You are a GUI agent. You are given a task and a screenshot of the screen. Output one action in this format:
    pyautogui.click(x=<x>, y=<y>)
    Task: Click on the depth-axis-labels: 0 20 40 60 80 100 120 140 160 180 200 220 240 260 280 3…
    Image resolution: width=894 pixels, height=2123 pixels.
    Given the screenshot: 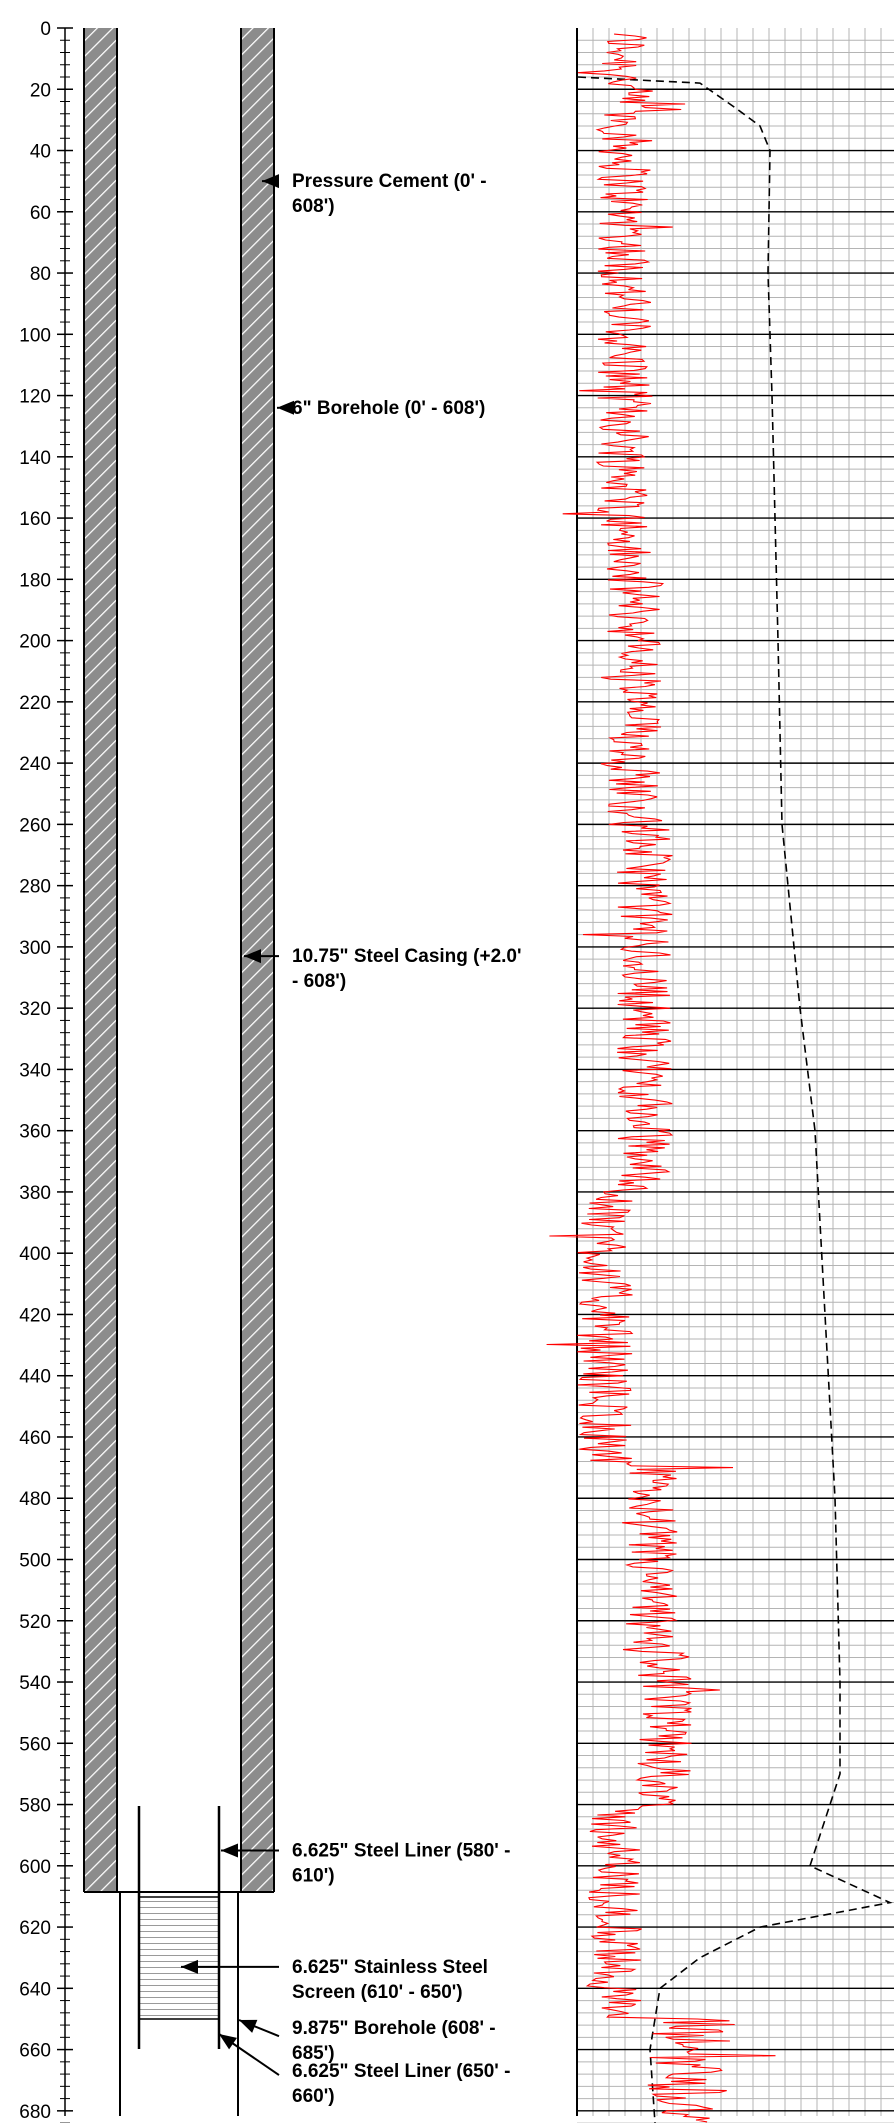 What is the action you would take?
    pyautogui.click(x=35, y=1071)
    